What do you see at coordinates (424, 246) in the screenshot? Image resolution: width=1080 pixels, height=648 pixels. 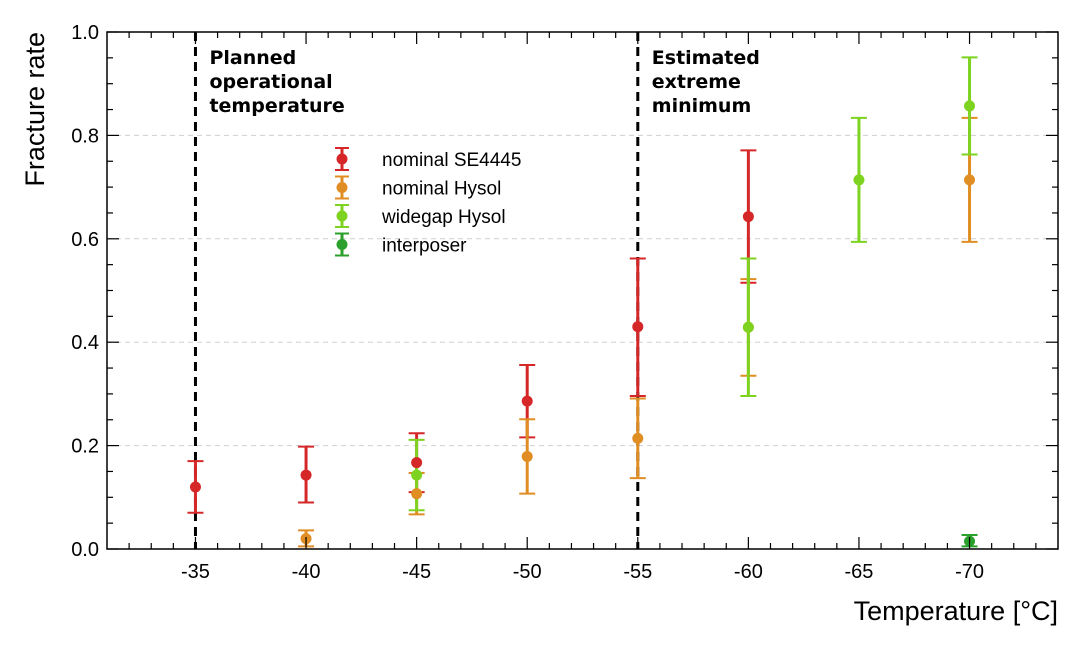 I see `legend-label: interposer` at bounding box center [424, 246].